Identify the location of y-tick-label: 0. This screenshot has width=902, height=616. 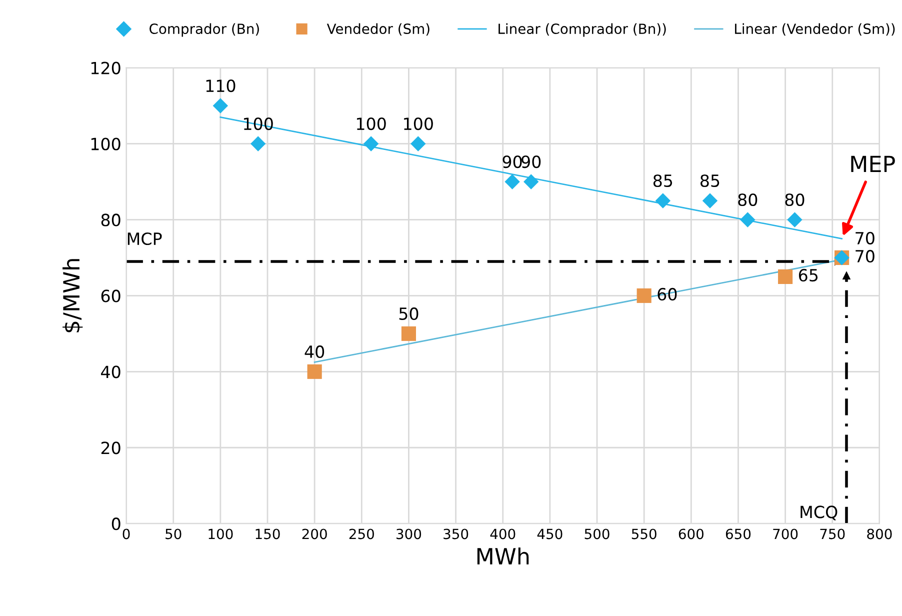
(116, 524).